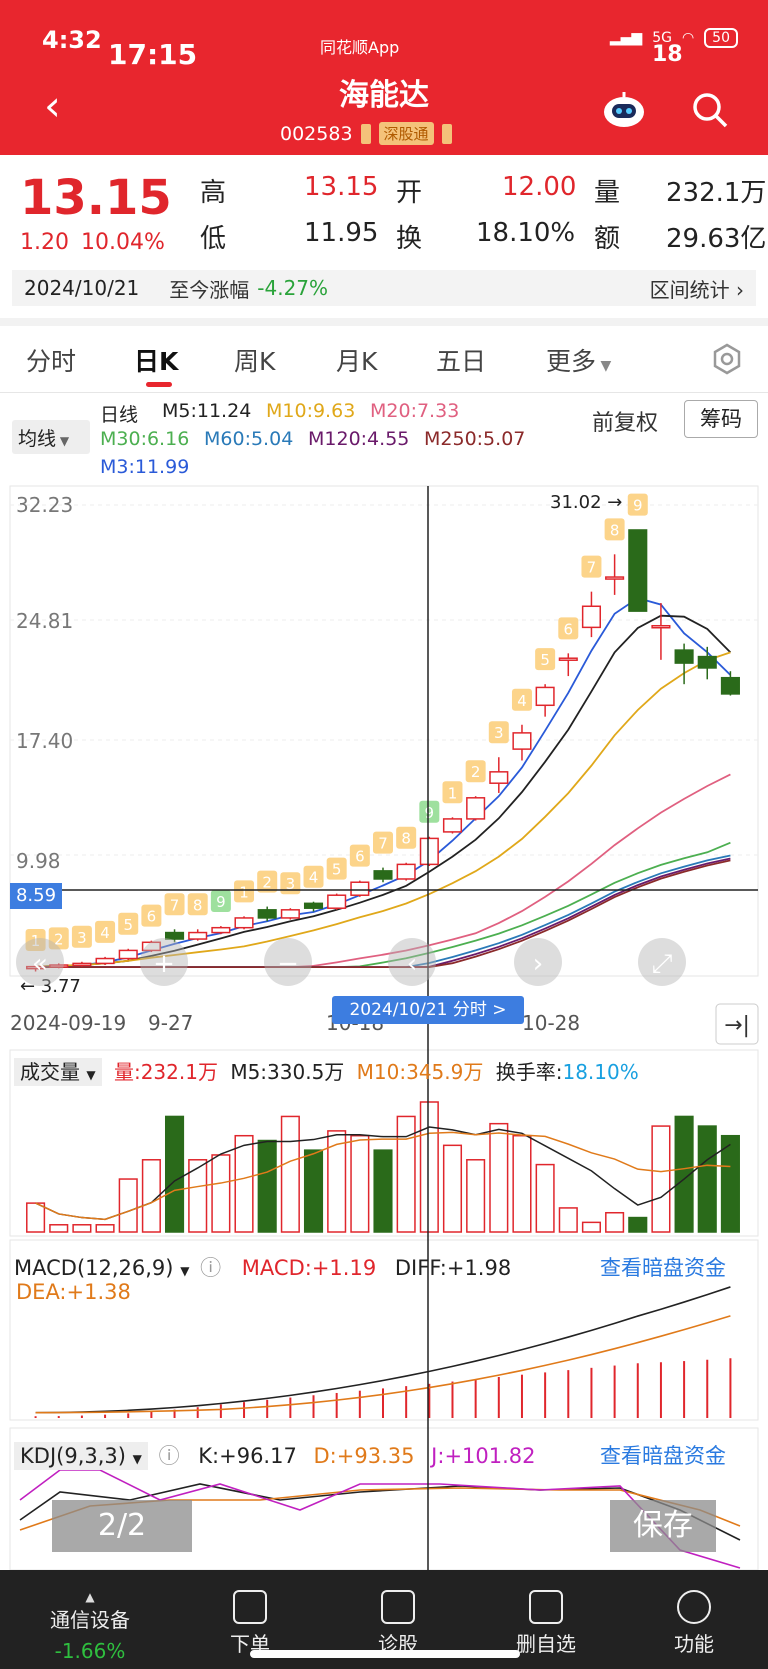 This screenshot has width=768, height=1669. I want to click on open-value: 12.00, so click(539, 187).